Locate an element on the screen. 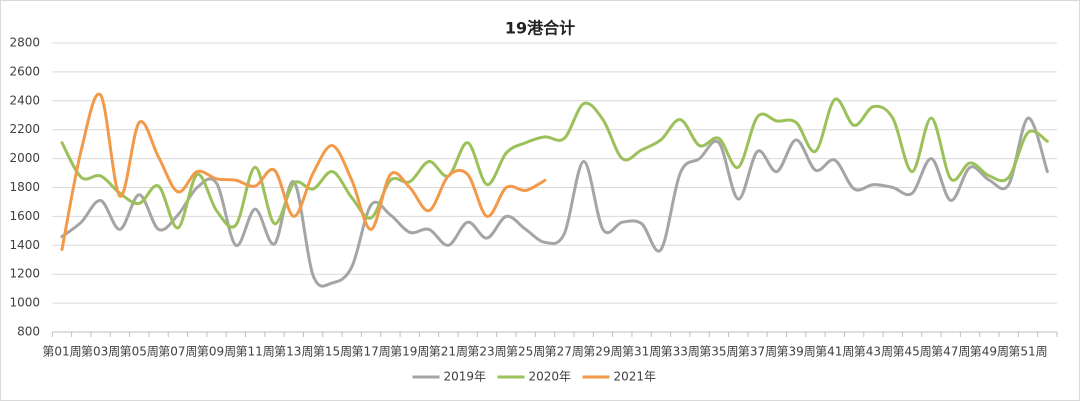  x-tick-label: 第49周 is located at coordinates (989, 352).